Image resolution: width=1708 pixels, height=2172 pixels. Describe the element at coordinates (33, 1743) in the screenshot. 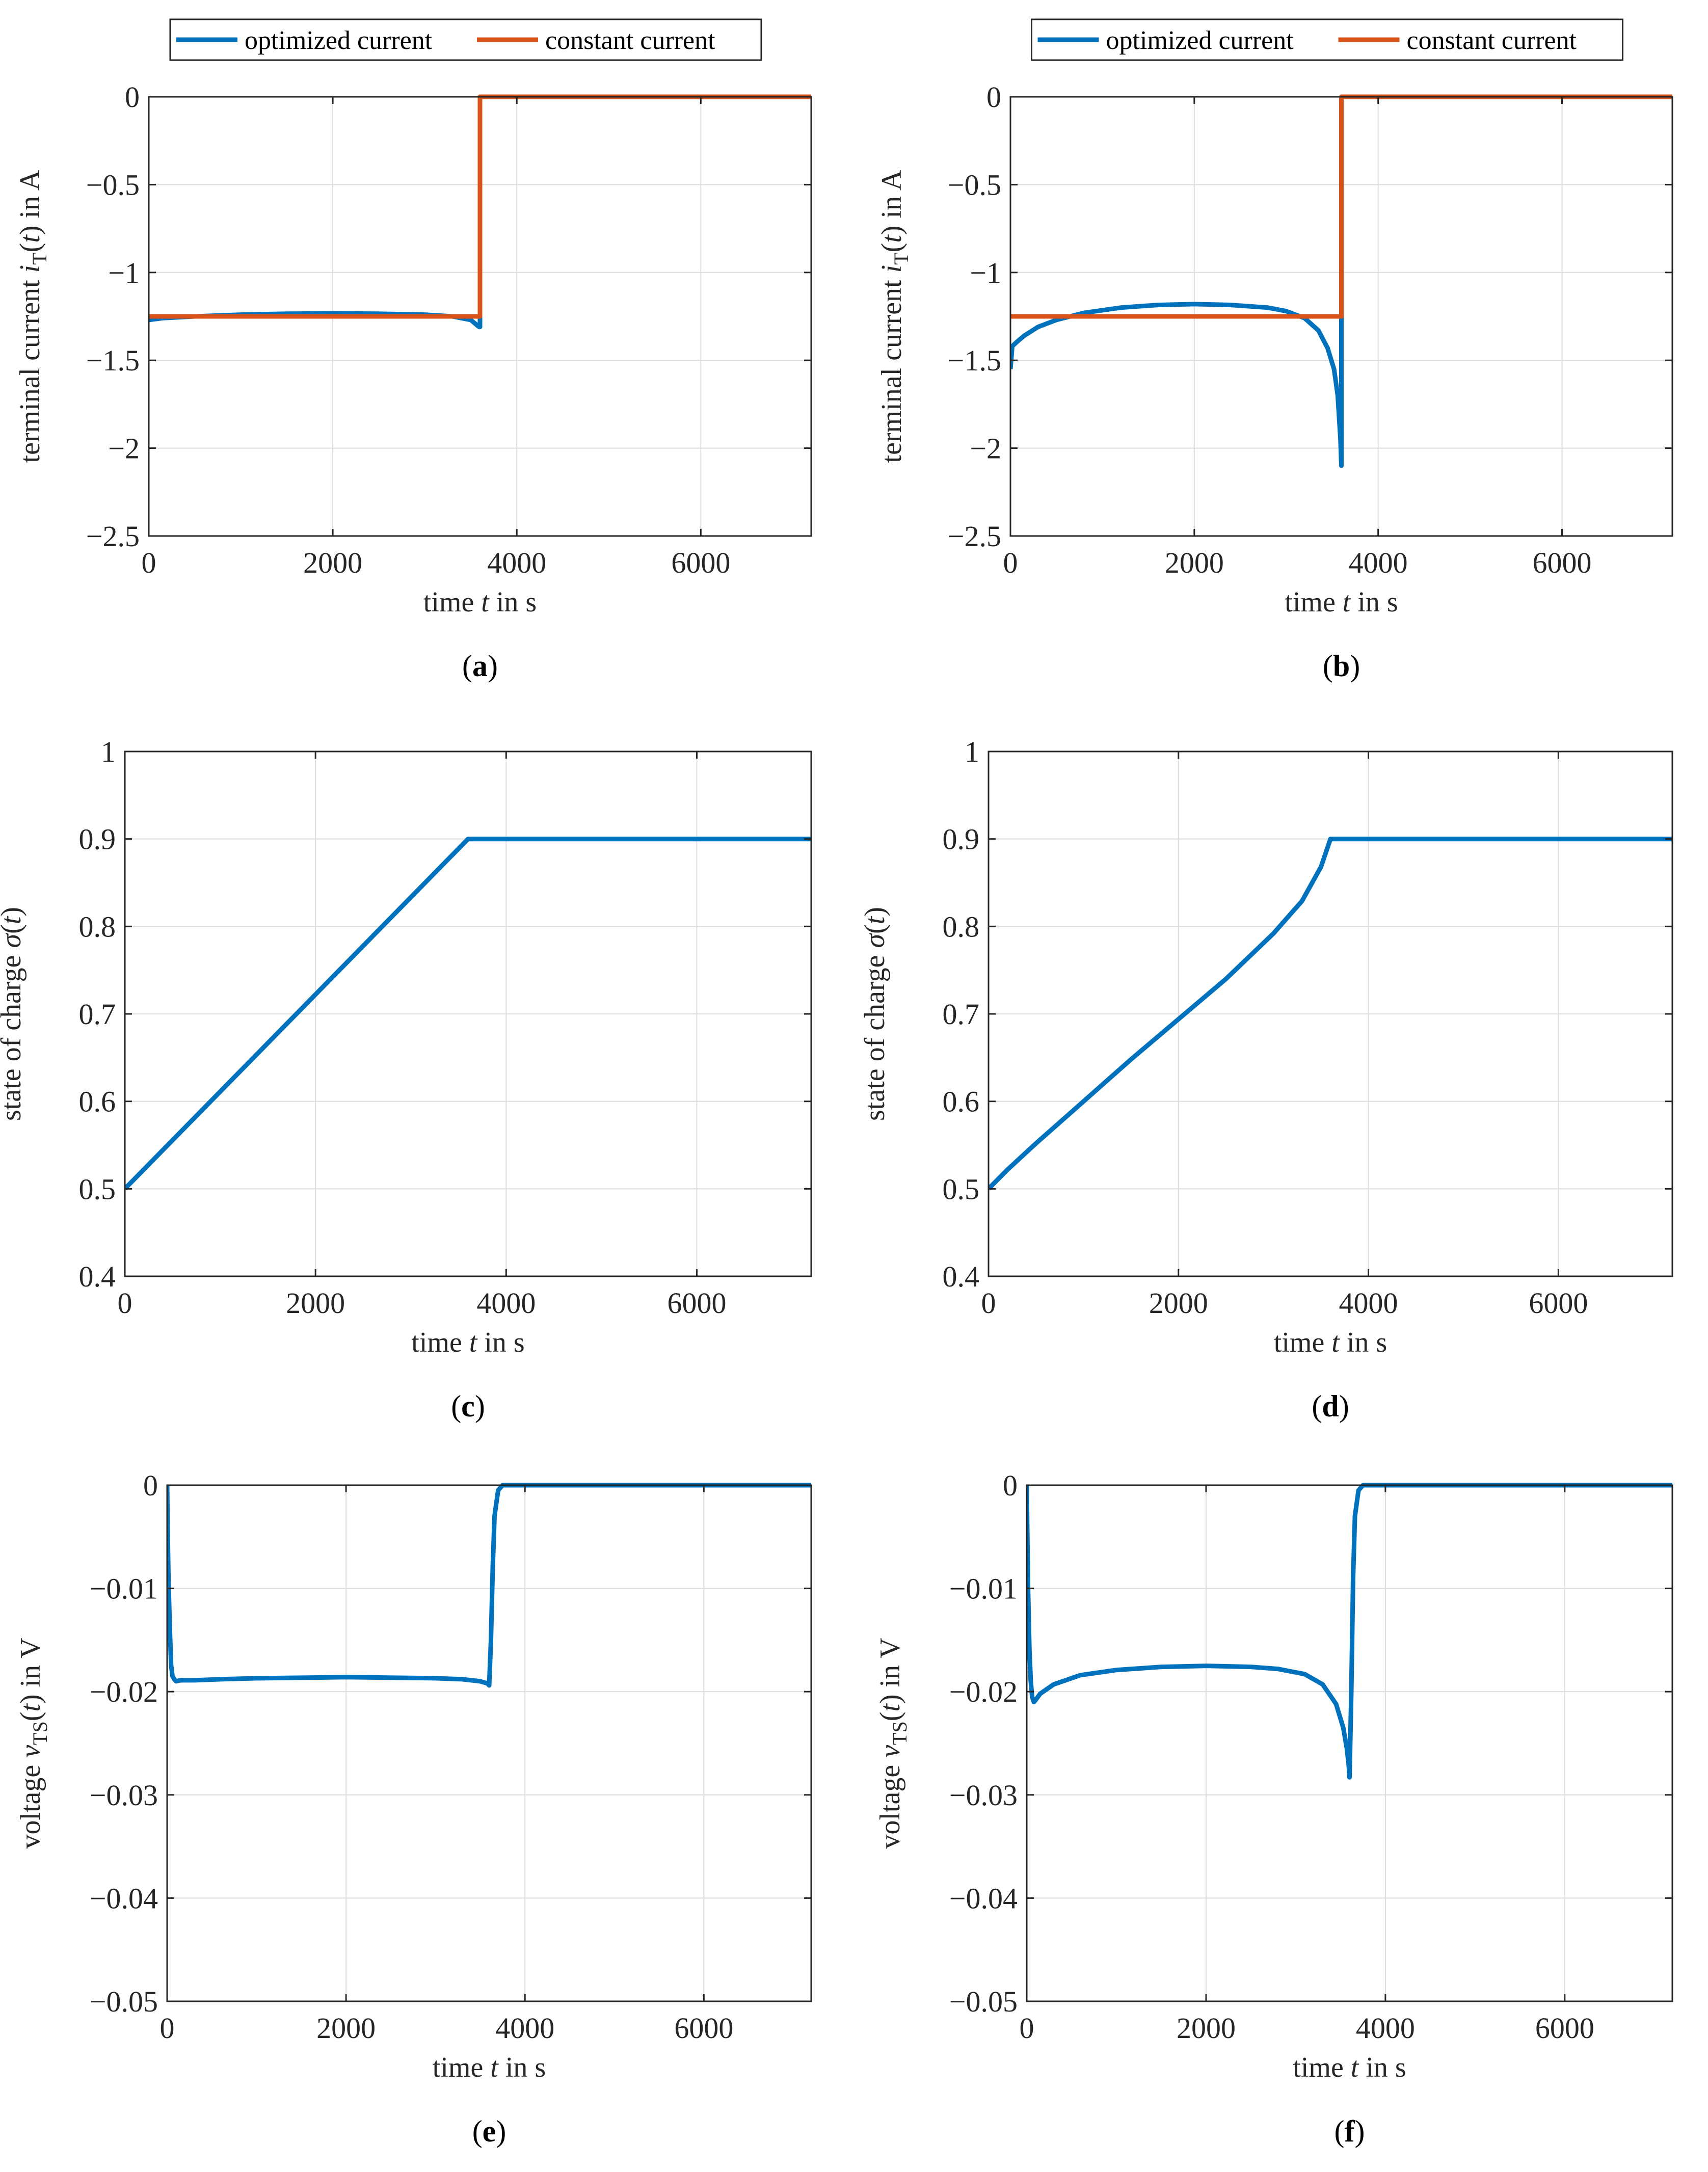

I see `y-axis-label: voltage vTS(t) in V` at that location.